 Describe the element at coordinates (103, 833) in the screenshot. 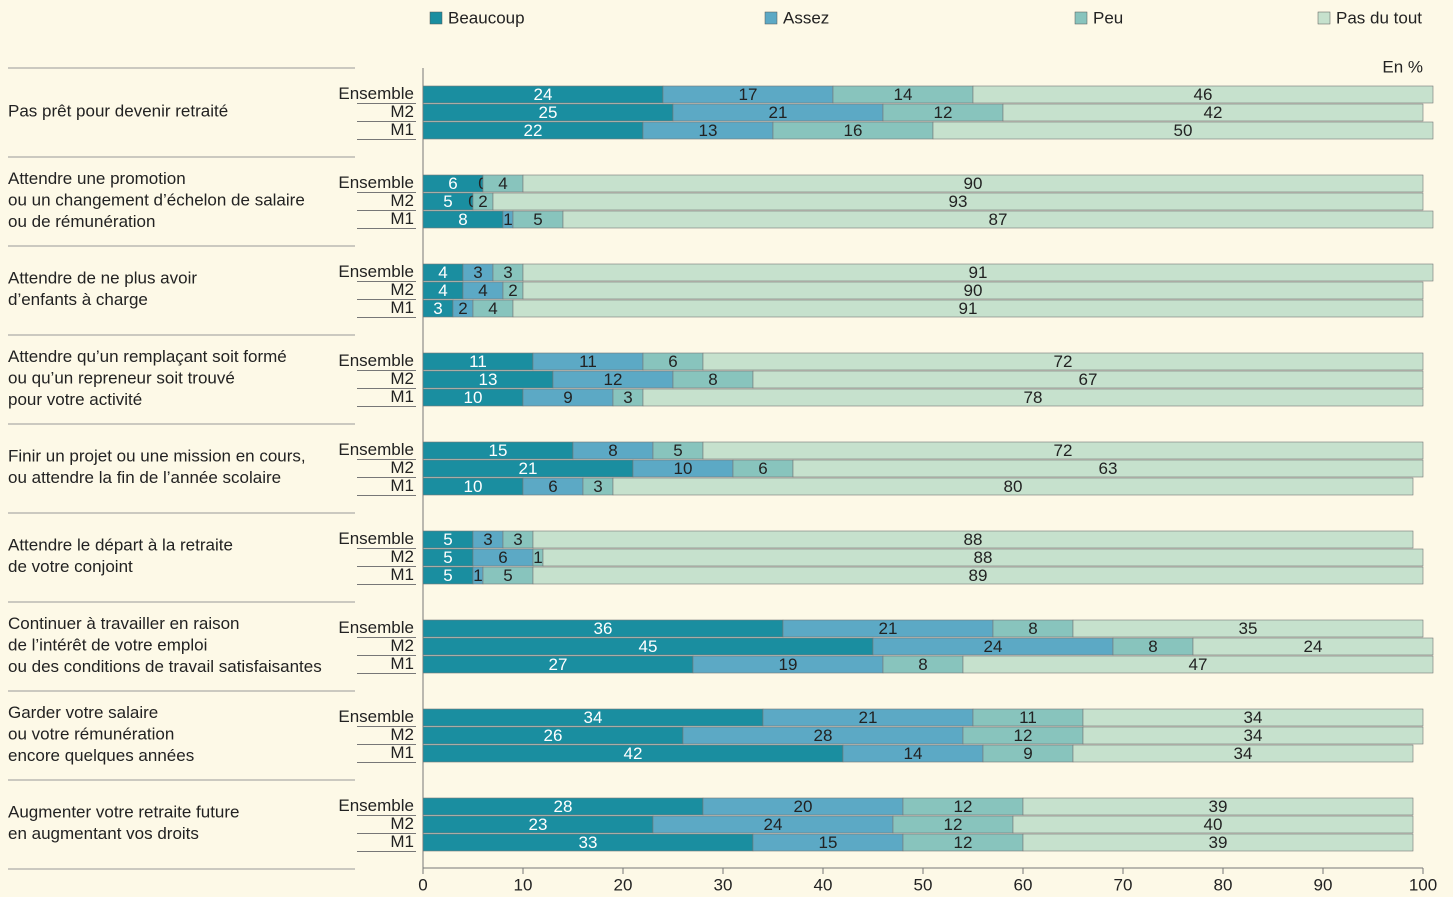

I see `group-label: en augmentant vos droits` at that location.